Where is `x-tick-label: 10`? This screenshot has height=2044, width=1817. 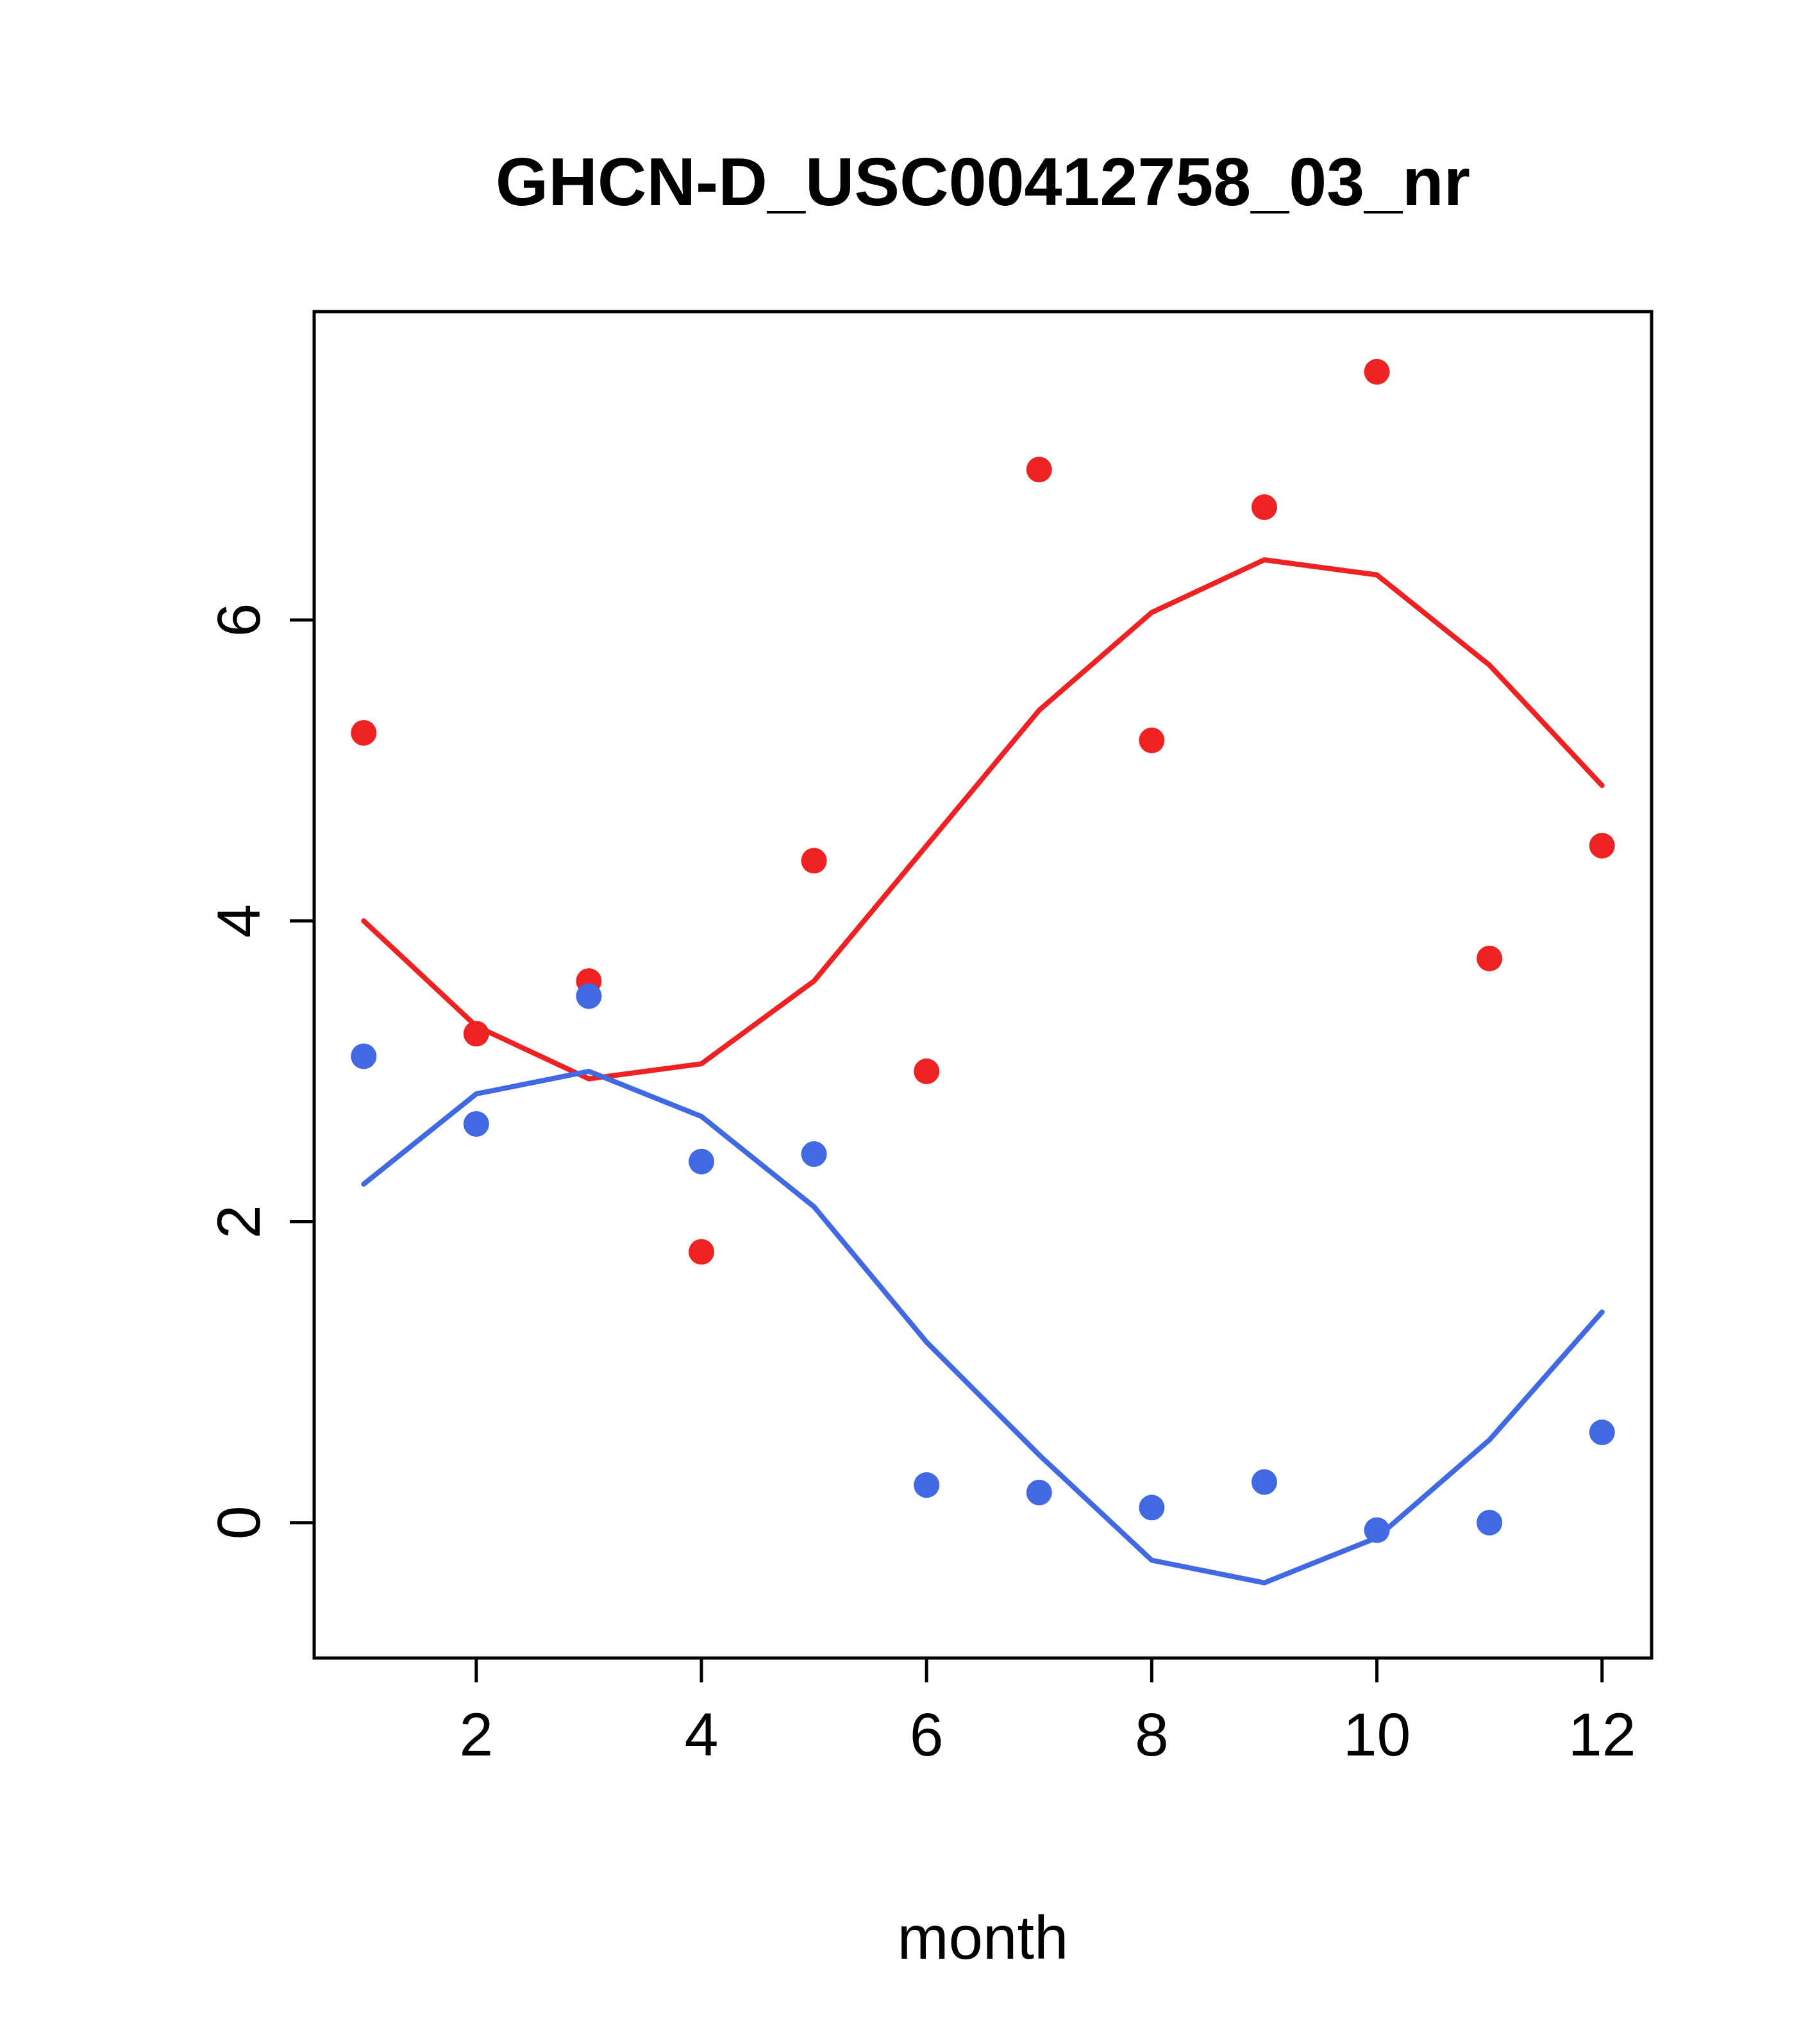
x-tick-label: 10 is located at coordinates (1377, 1735).